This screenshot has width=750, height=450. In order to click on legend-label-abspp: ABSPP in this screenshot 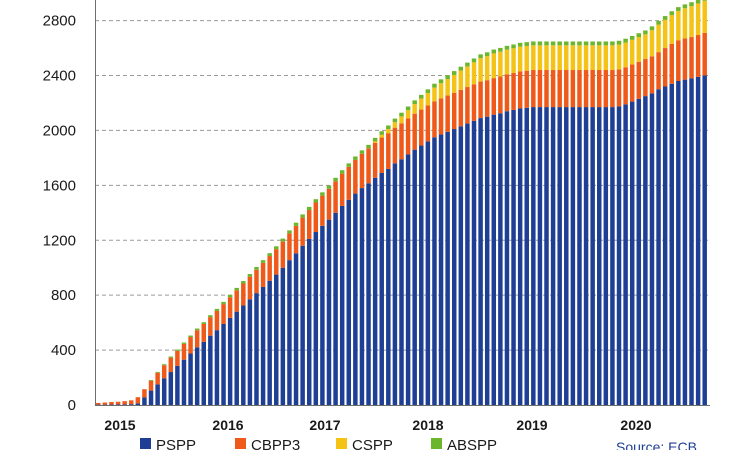, I will do `click(472, 443)`.